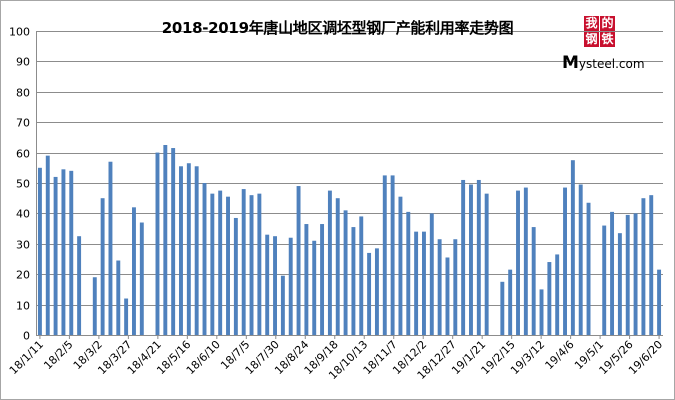 This screenshot has height=400, width=675. Describe the element at coordinates (19, 32) in the screenshot. I see `y-tick-label: 100` at that location.